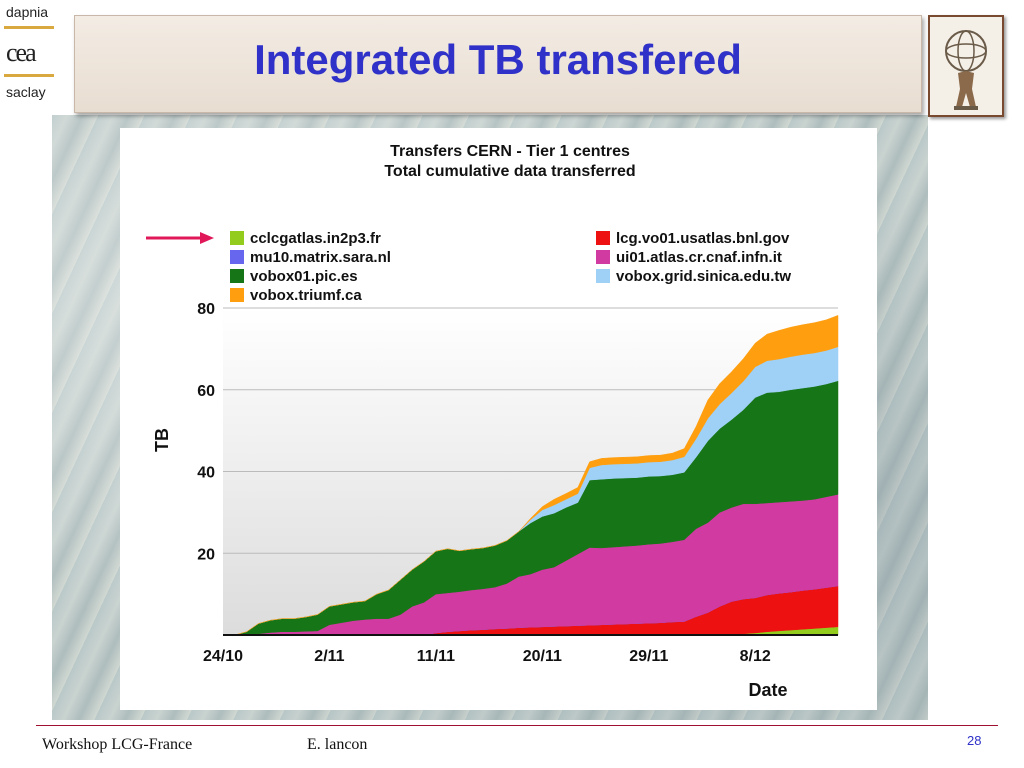 The width and height of the screenshot is (1024, 768). What do you see at coordinates (966, 70) in the screenshot?
I see `atlas-figure-icon` at bounding box center [966, 70].